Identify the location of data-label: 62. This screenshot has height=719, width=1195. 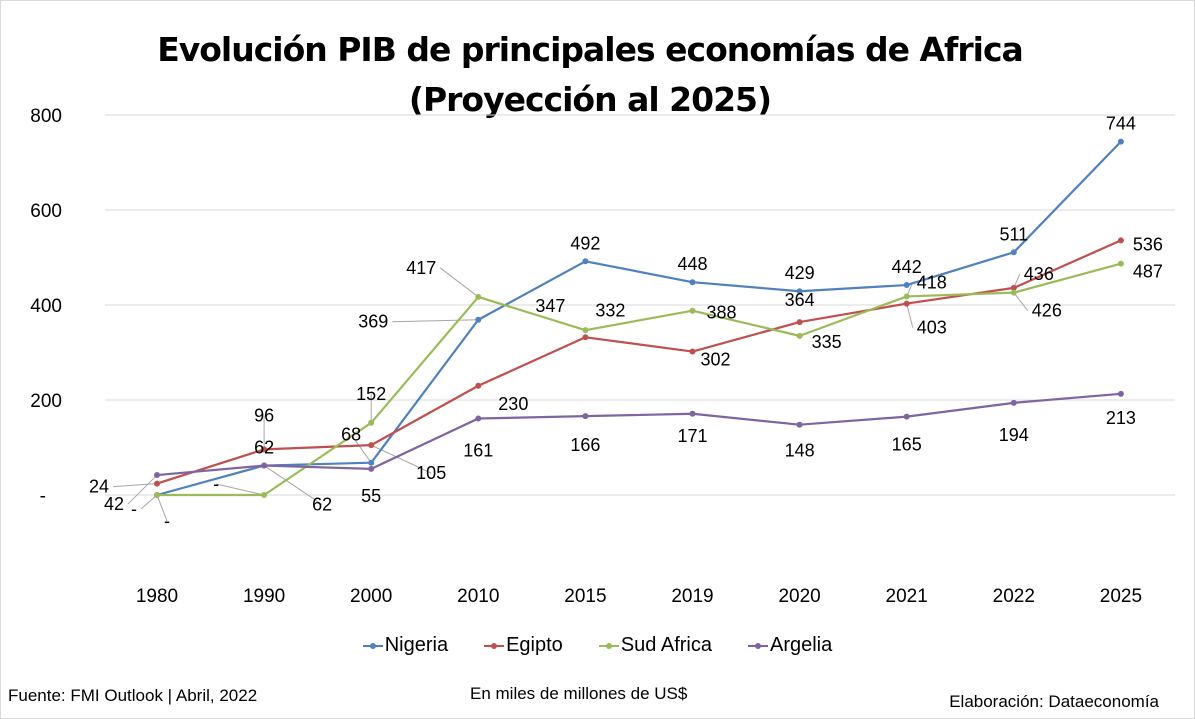
(322, 505).